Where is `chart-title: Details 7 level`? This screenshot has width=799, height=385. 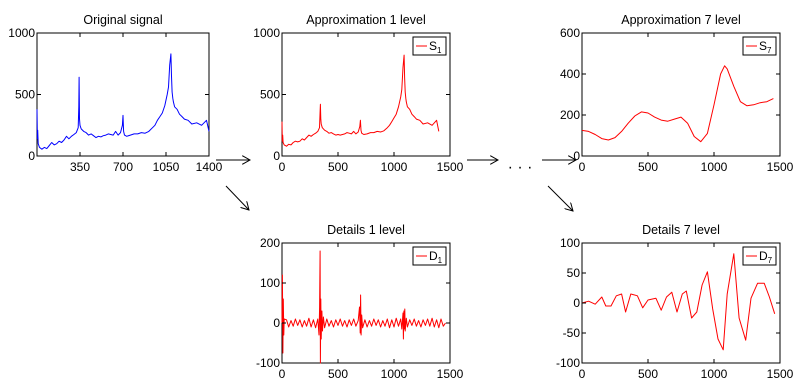
chart-title: Details 7 level is located at coordinates (681, 230).